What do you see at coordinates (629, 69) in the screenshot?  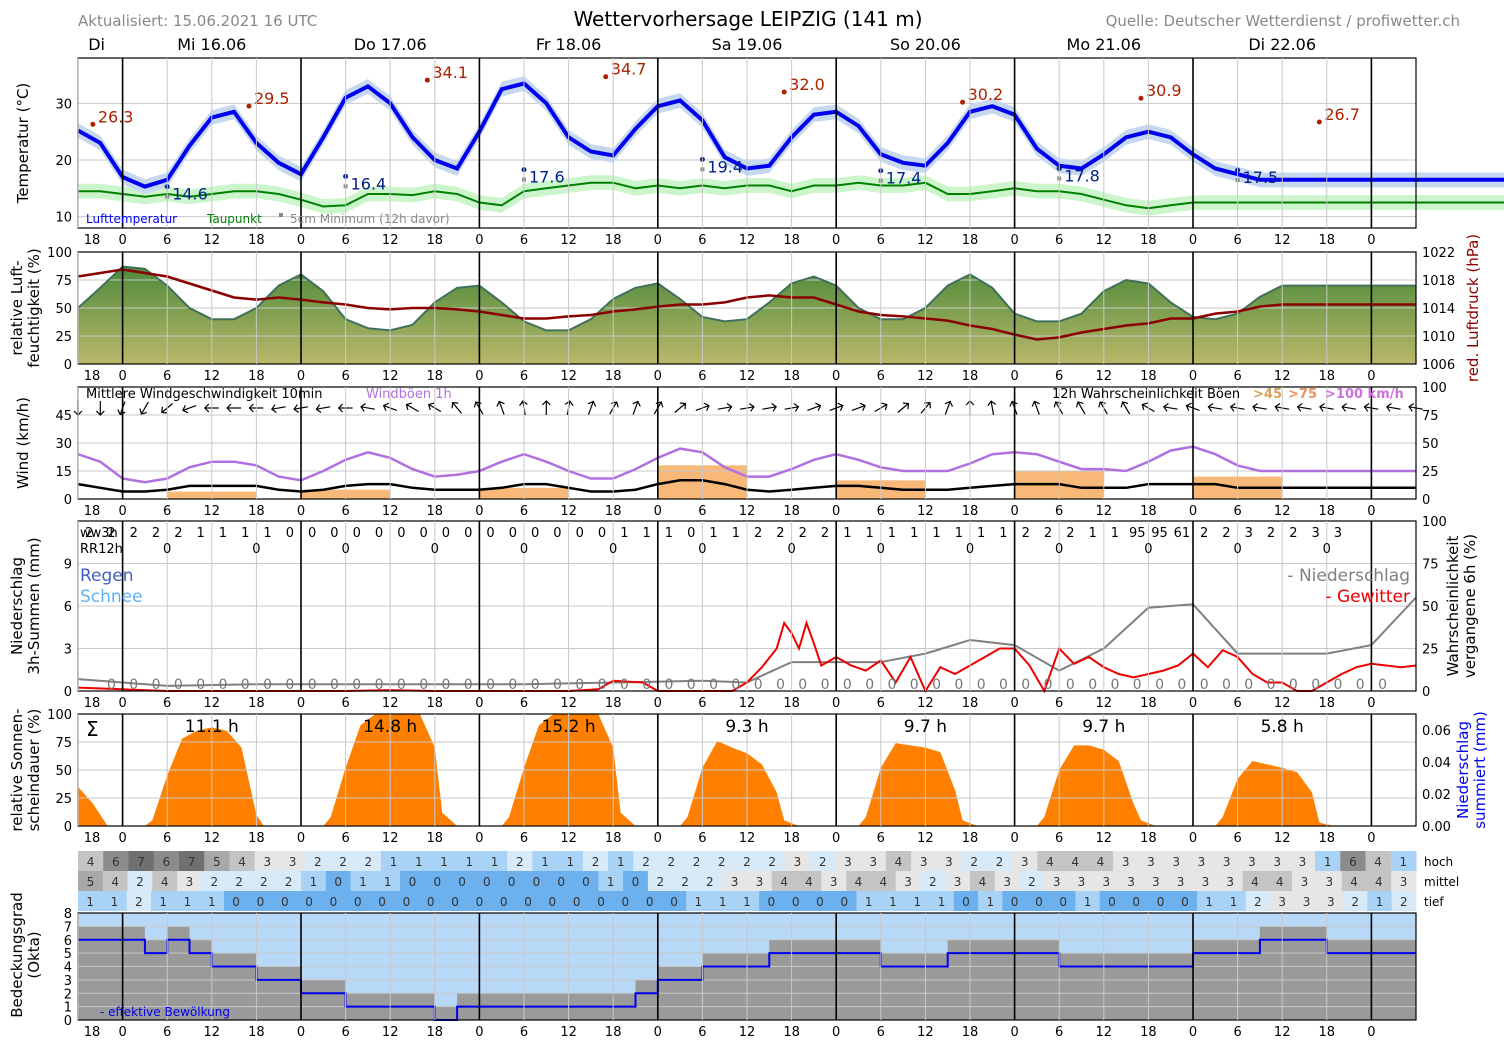 I see `max-label: 34.7` at bounding box center [629, 69].